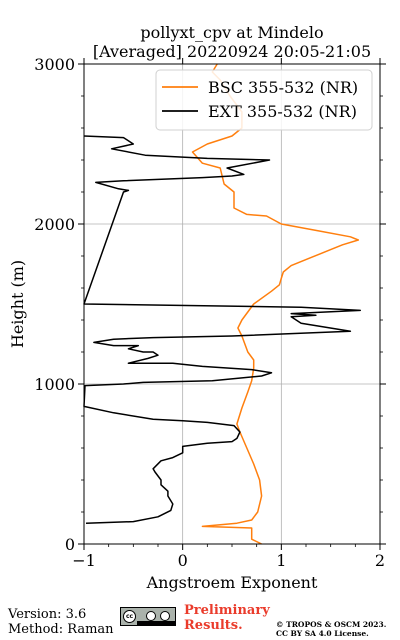 This screenshot has width=400, height=640. I want to click on legend-box, so click(264, 100).